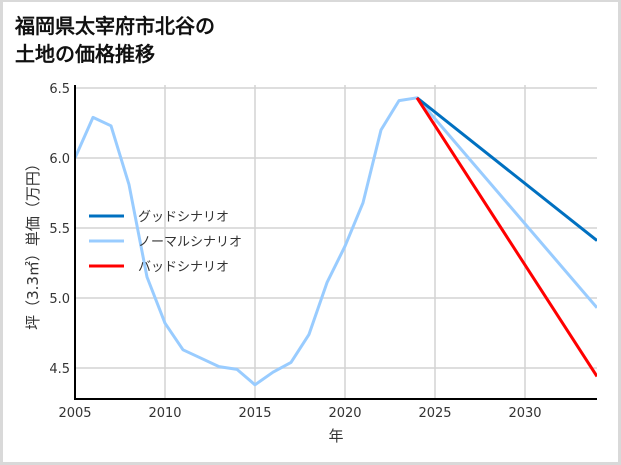 The image size is (621, 465). What do you see at coordinates (115, 40) in the screenshot?
I see `chart-title: 福岡県太宰府市北谷の 土地の価格推移` at bounding box center [115, 40].